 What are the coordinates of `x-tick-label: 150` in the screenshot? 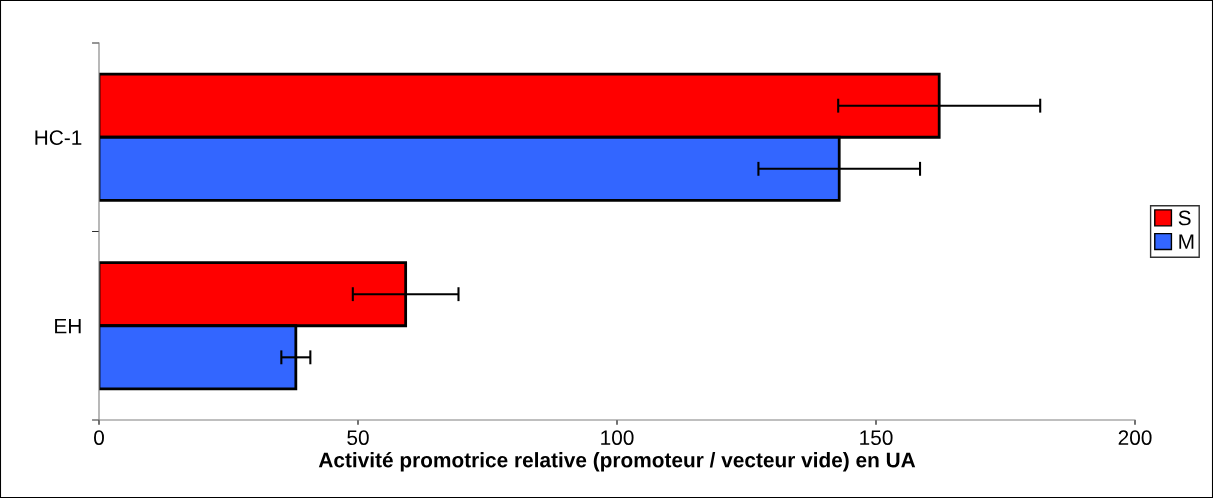 It's located at (876, 438).